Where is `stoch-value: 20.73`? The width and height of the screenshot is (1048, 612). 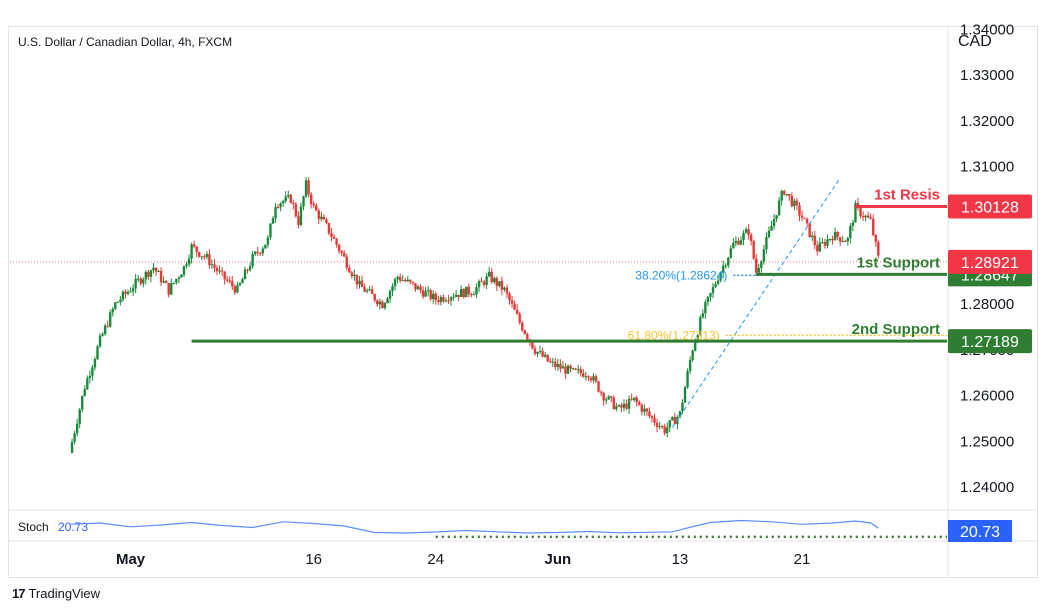 stoch-value: 20.73 is located at coordinates (73, 527).